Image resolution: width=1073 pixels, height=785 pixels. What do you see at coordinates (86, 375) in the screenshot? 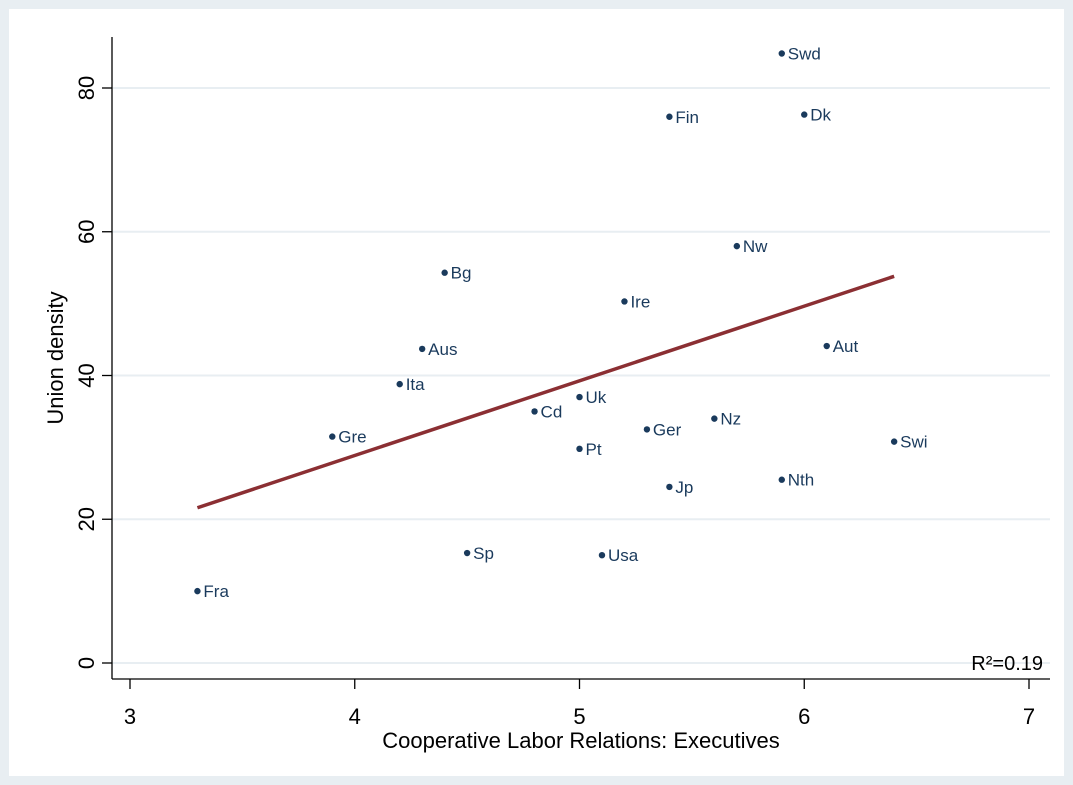
I see `y-tick-label-40: 40` at bounding box center [86, 375].